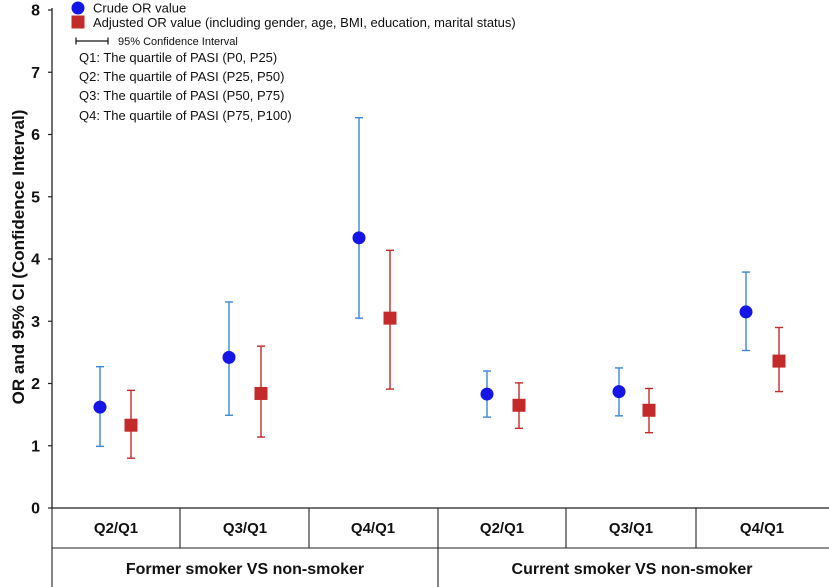 This screenshot has width=829, height=587. What do you see at coordinates (139, 8) in the screenshot?
I see `legend-crude-label: Crude OR value` at bounding box center [139, 8].